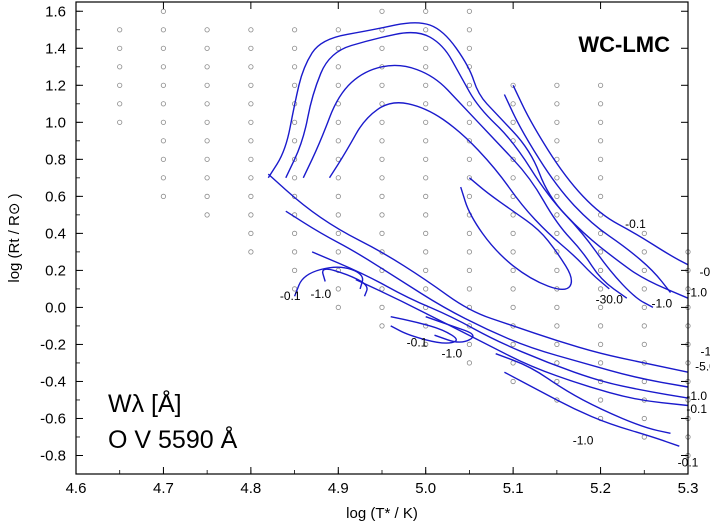 This screenshot has height=526, width=710. Describe the element at coordinates (338, 488) in the screenshot. I see `x-tick-label: 4.9` at that location.